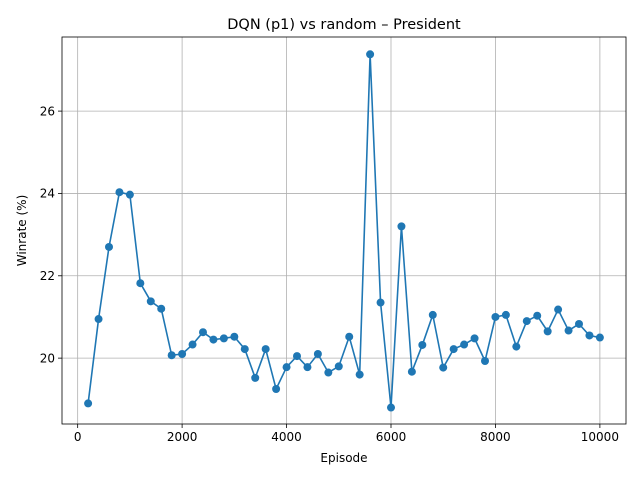  What do you see at coordinates (47, 111) in the screenshot?
I see `y-tick-label: 26` at bounding box center [47, 111].